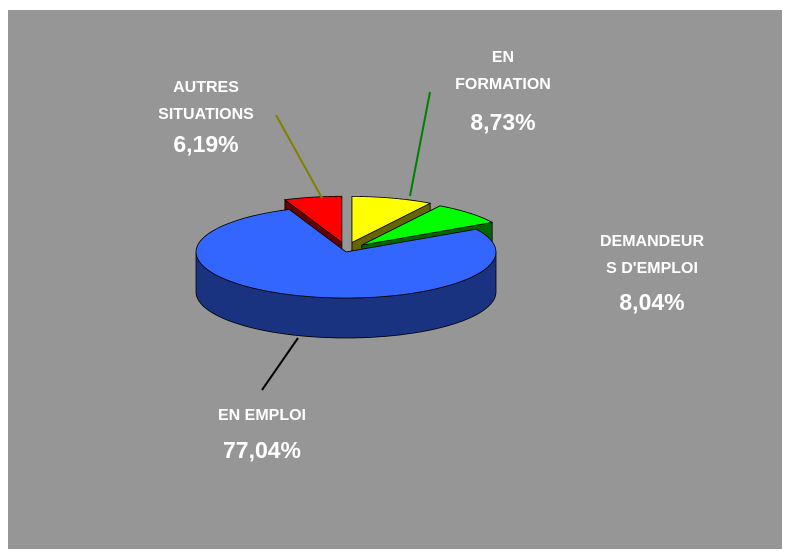 This screenshot has width=792, height=559. Describe the element at coordinates (206, 144) in the screenshot. I see `value-label: 6,19%` at that location.